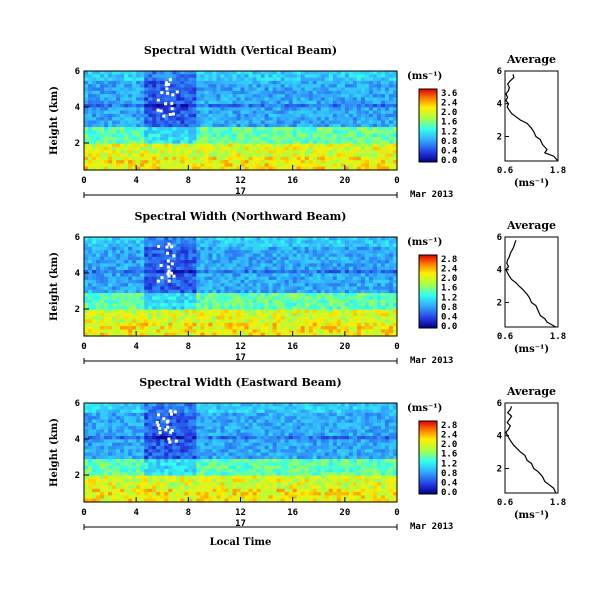  Describe the element at coordinates (241, 216) in the screenshot. I see `panel-title: Spectral Width (Northward Beam)` at that location.